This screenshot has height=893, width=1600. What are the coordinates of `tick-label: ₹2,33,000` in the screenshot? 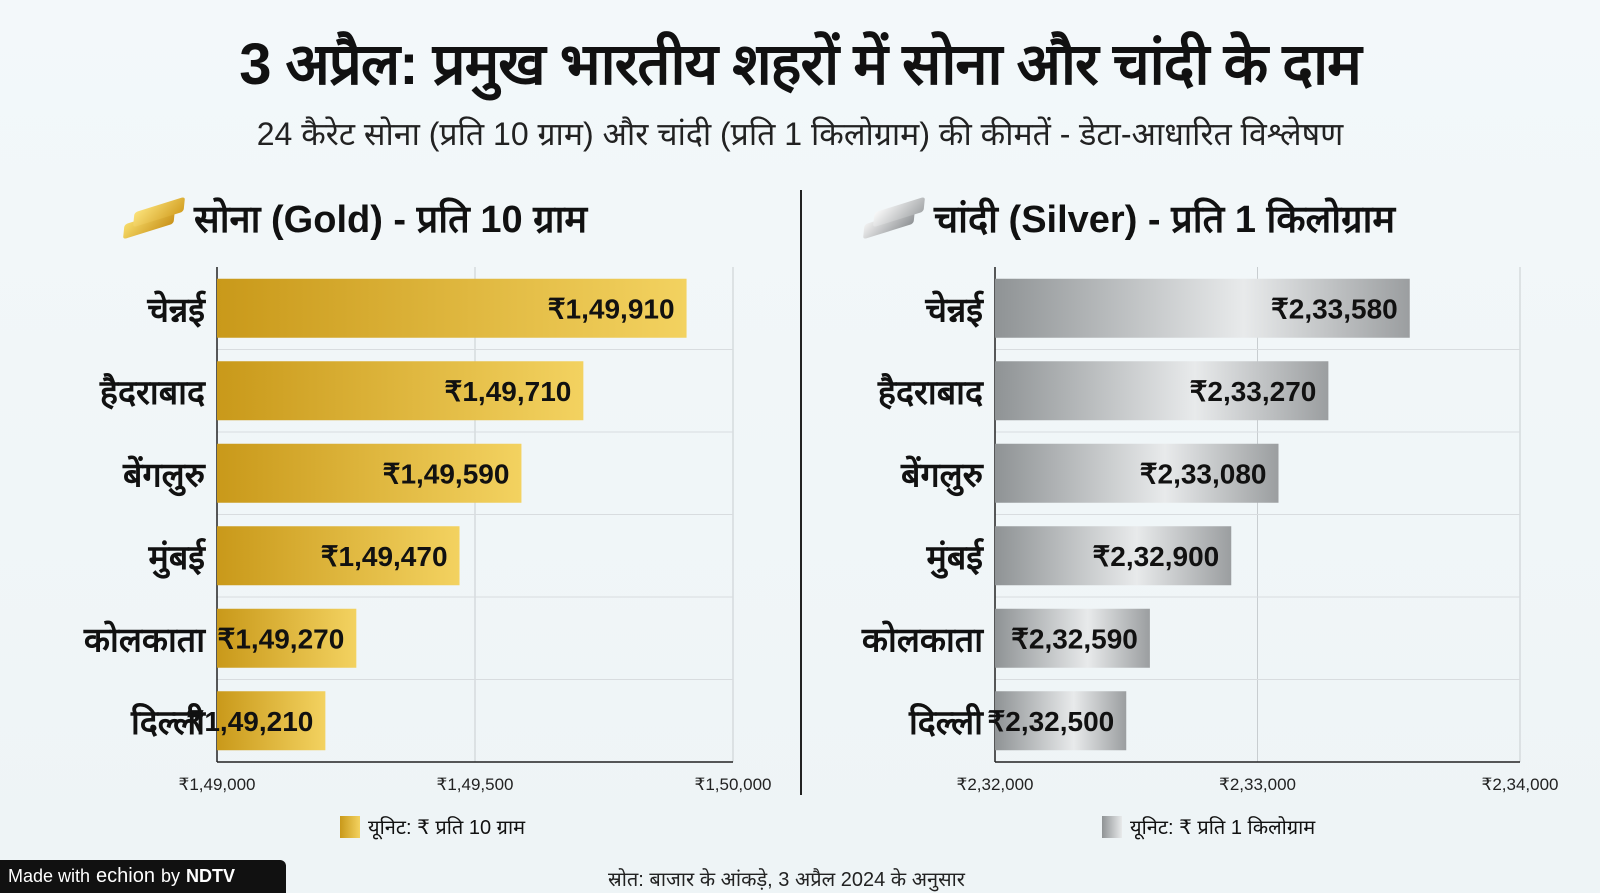 It's located at (1257, 784).